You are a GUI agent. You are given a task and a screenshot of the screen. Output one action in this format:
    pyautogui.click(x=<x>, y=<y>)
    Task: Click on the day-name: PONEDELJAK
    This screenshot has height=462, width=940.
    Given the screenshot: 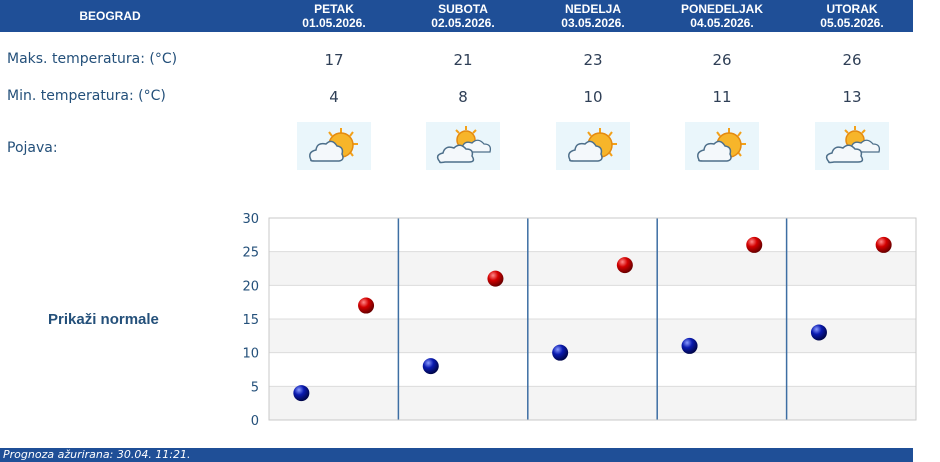 What is the action you would take?
    pyautogui.click(x=721, y=9)
    